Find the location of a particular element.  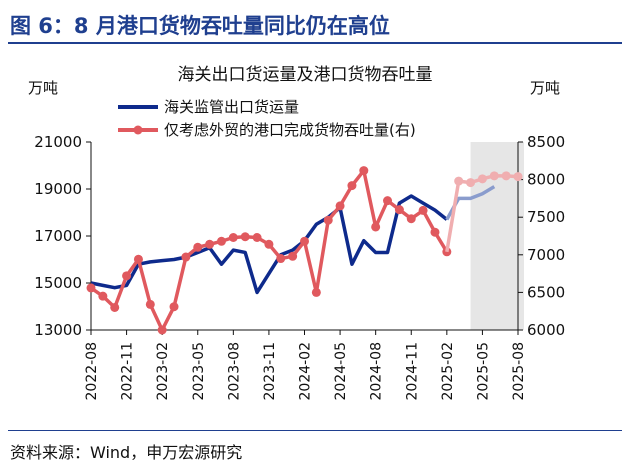

left-axis-ticks: 21000 19000 17000 15000 13000 is located at coordinates (62, 236).